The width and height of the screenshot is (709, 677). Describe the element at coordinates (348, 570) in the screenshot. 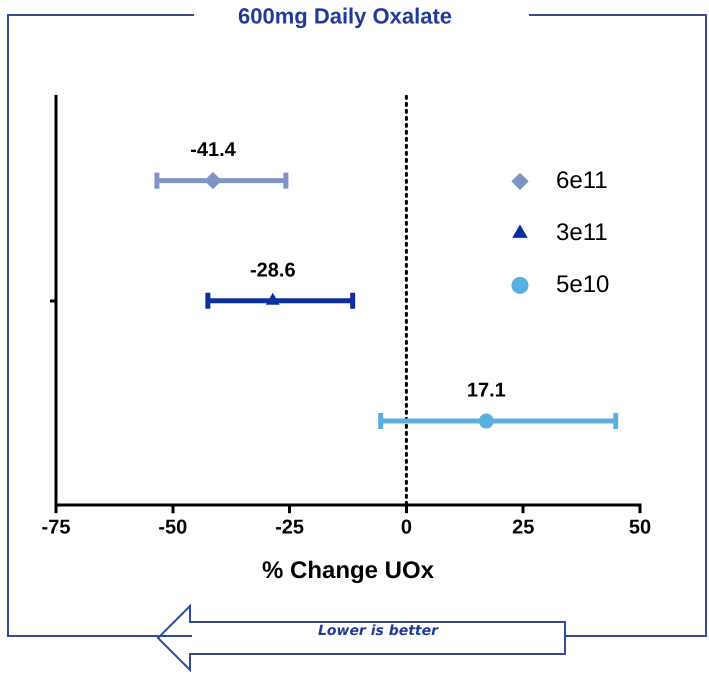

I see `x-axis-title: % Change UOx` at that location.